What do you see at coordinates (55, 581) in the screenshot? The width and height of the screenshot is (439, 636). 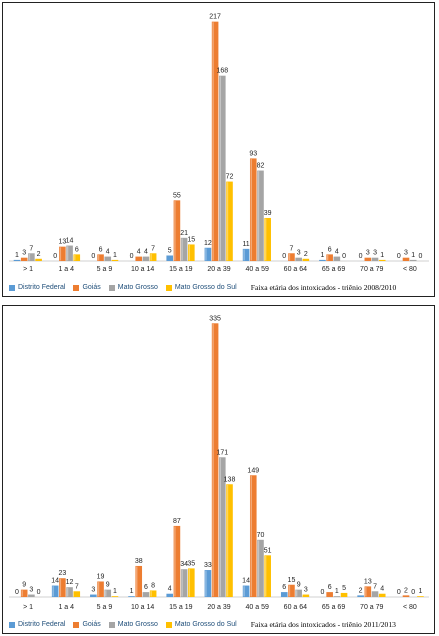 I see `data-label-distrito-federal-1-a-4: 14` at bounding box center [55, 581].